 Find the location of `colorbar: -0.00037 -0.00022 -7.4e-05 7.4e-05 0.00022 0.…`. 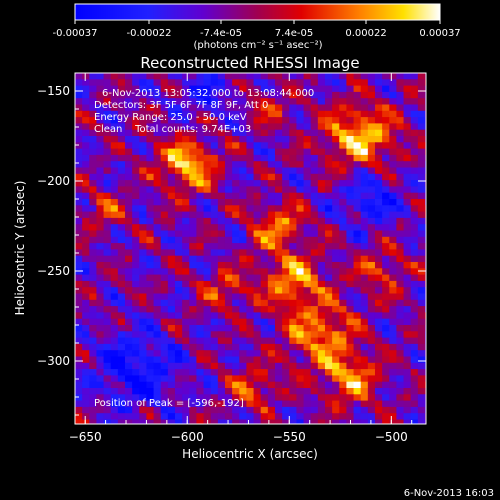

colorbar: -0.00037 -0.00022 -7.4e-05 7.4e-05 0.00022 0.… is located at coordinates (257, 27).